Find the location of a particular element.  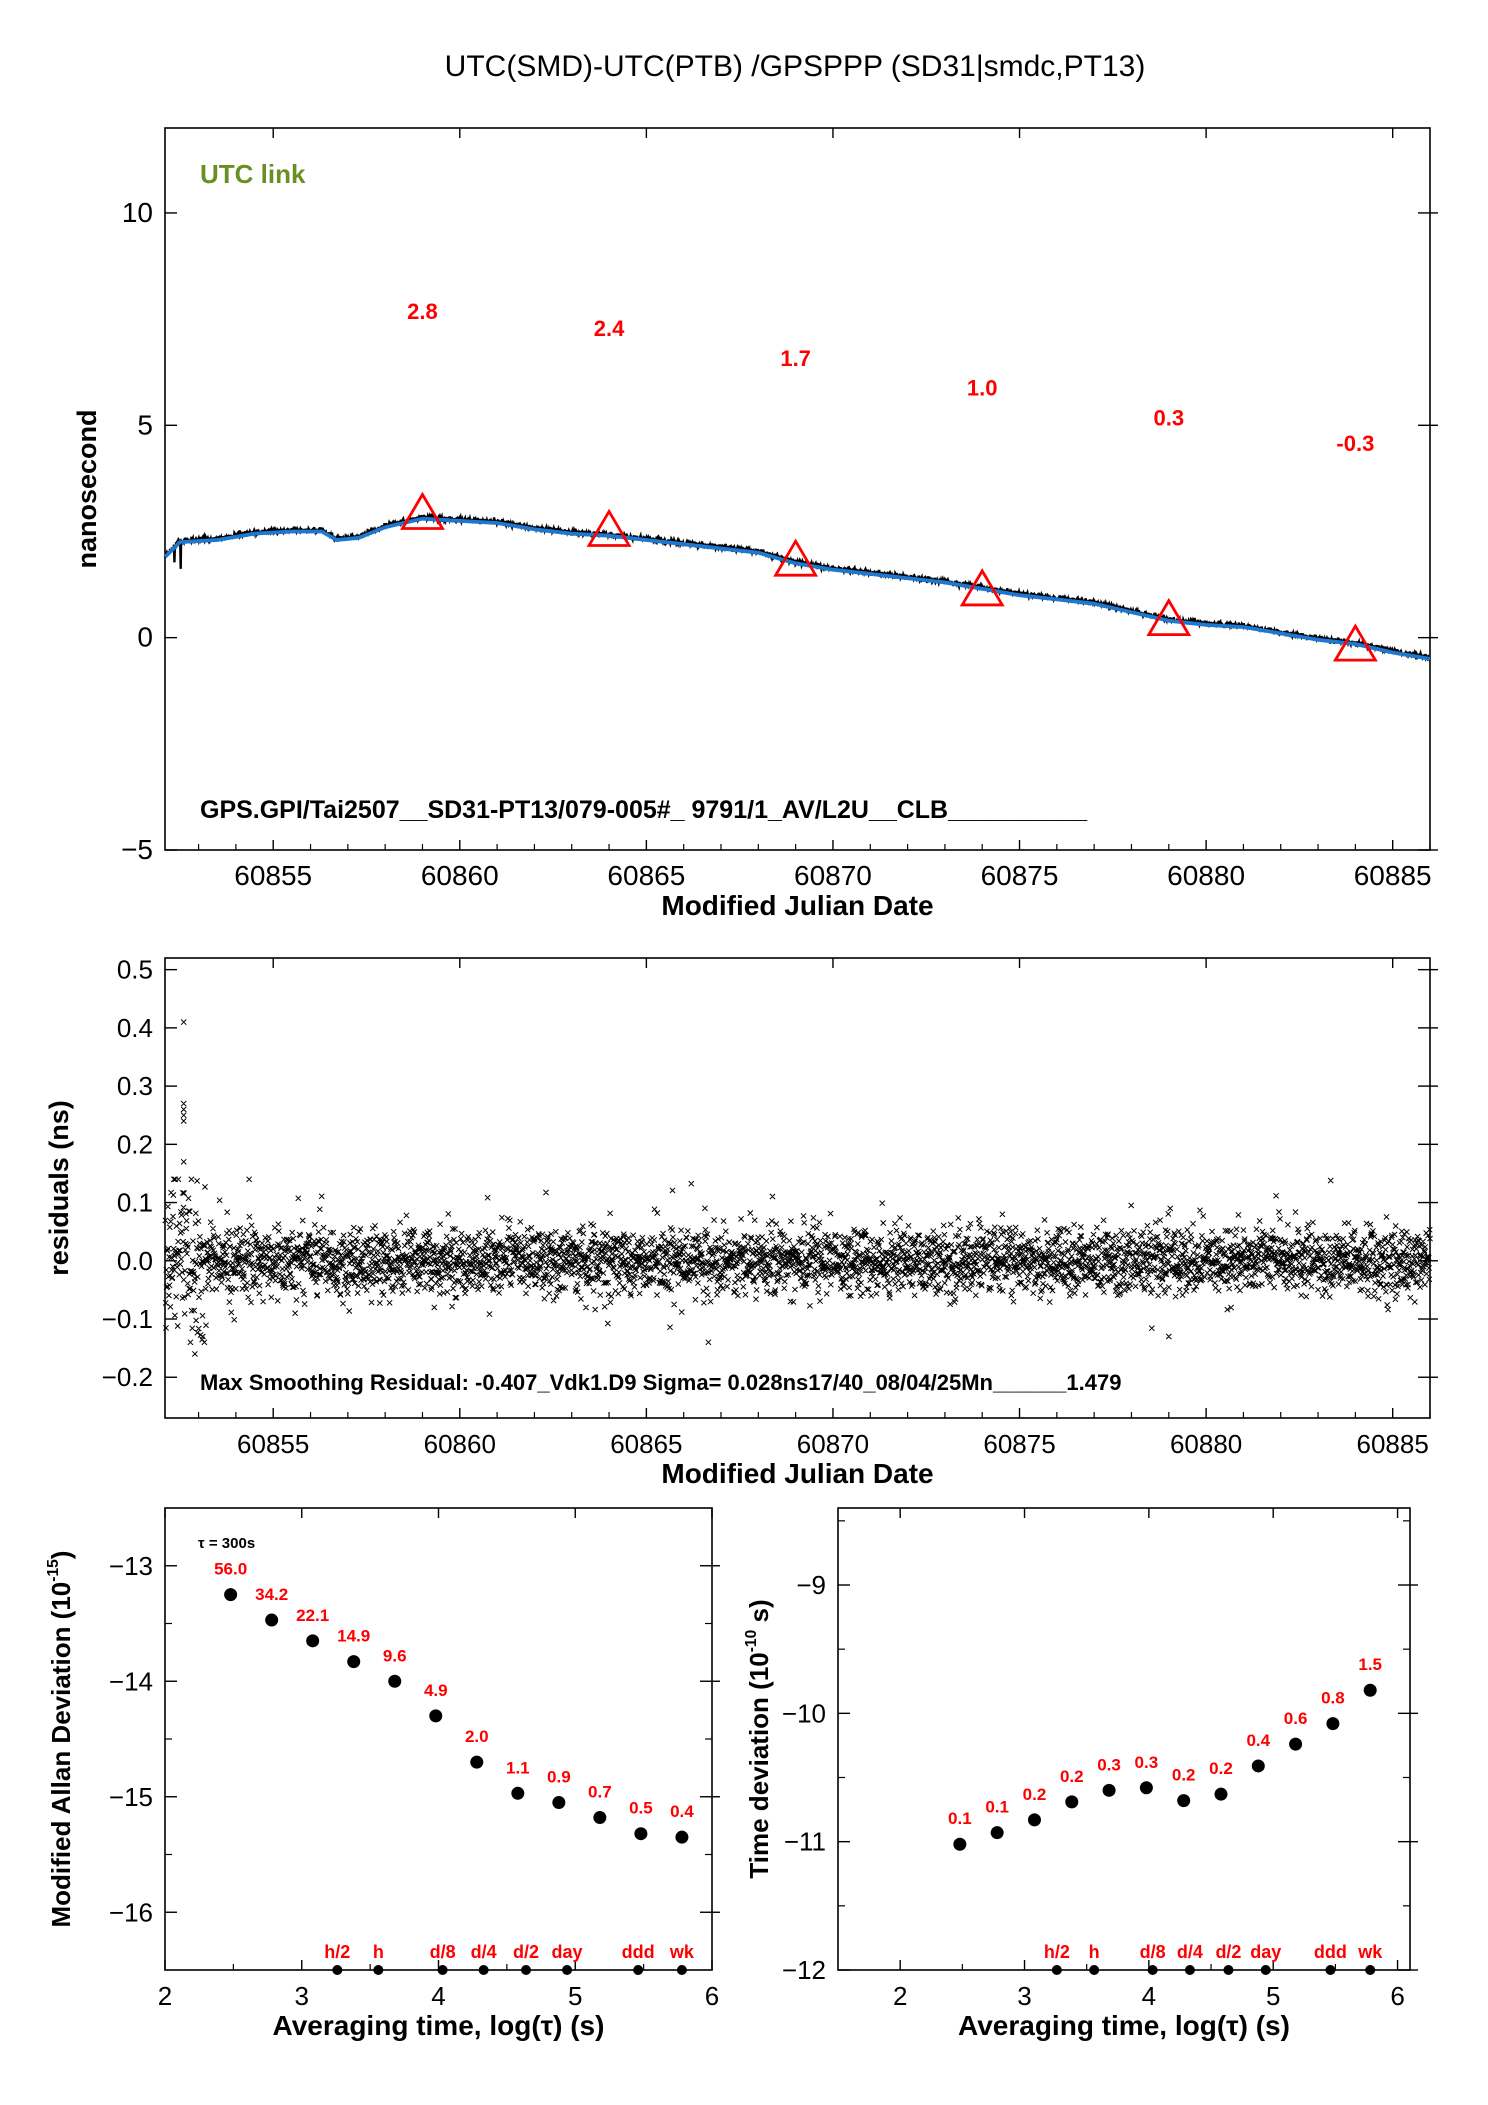

y-axis-label: residuals (ns) is located at coordinates (59, 1188).